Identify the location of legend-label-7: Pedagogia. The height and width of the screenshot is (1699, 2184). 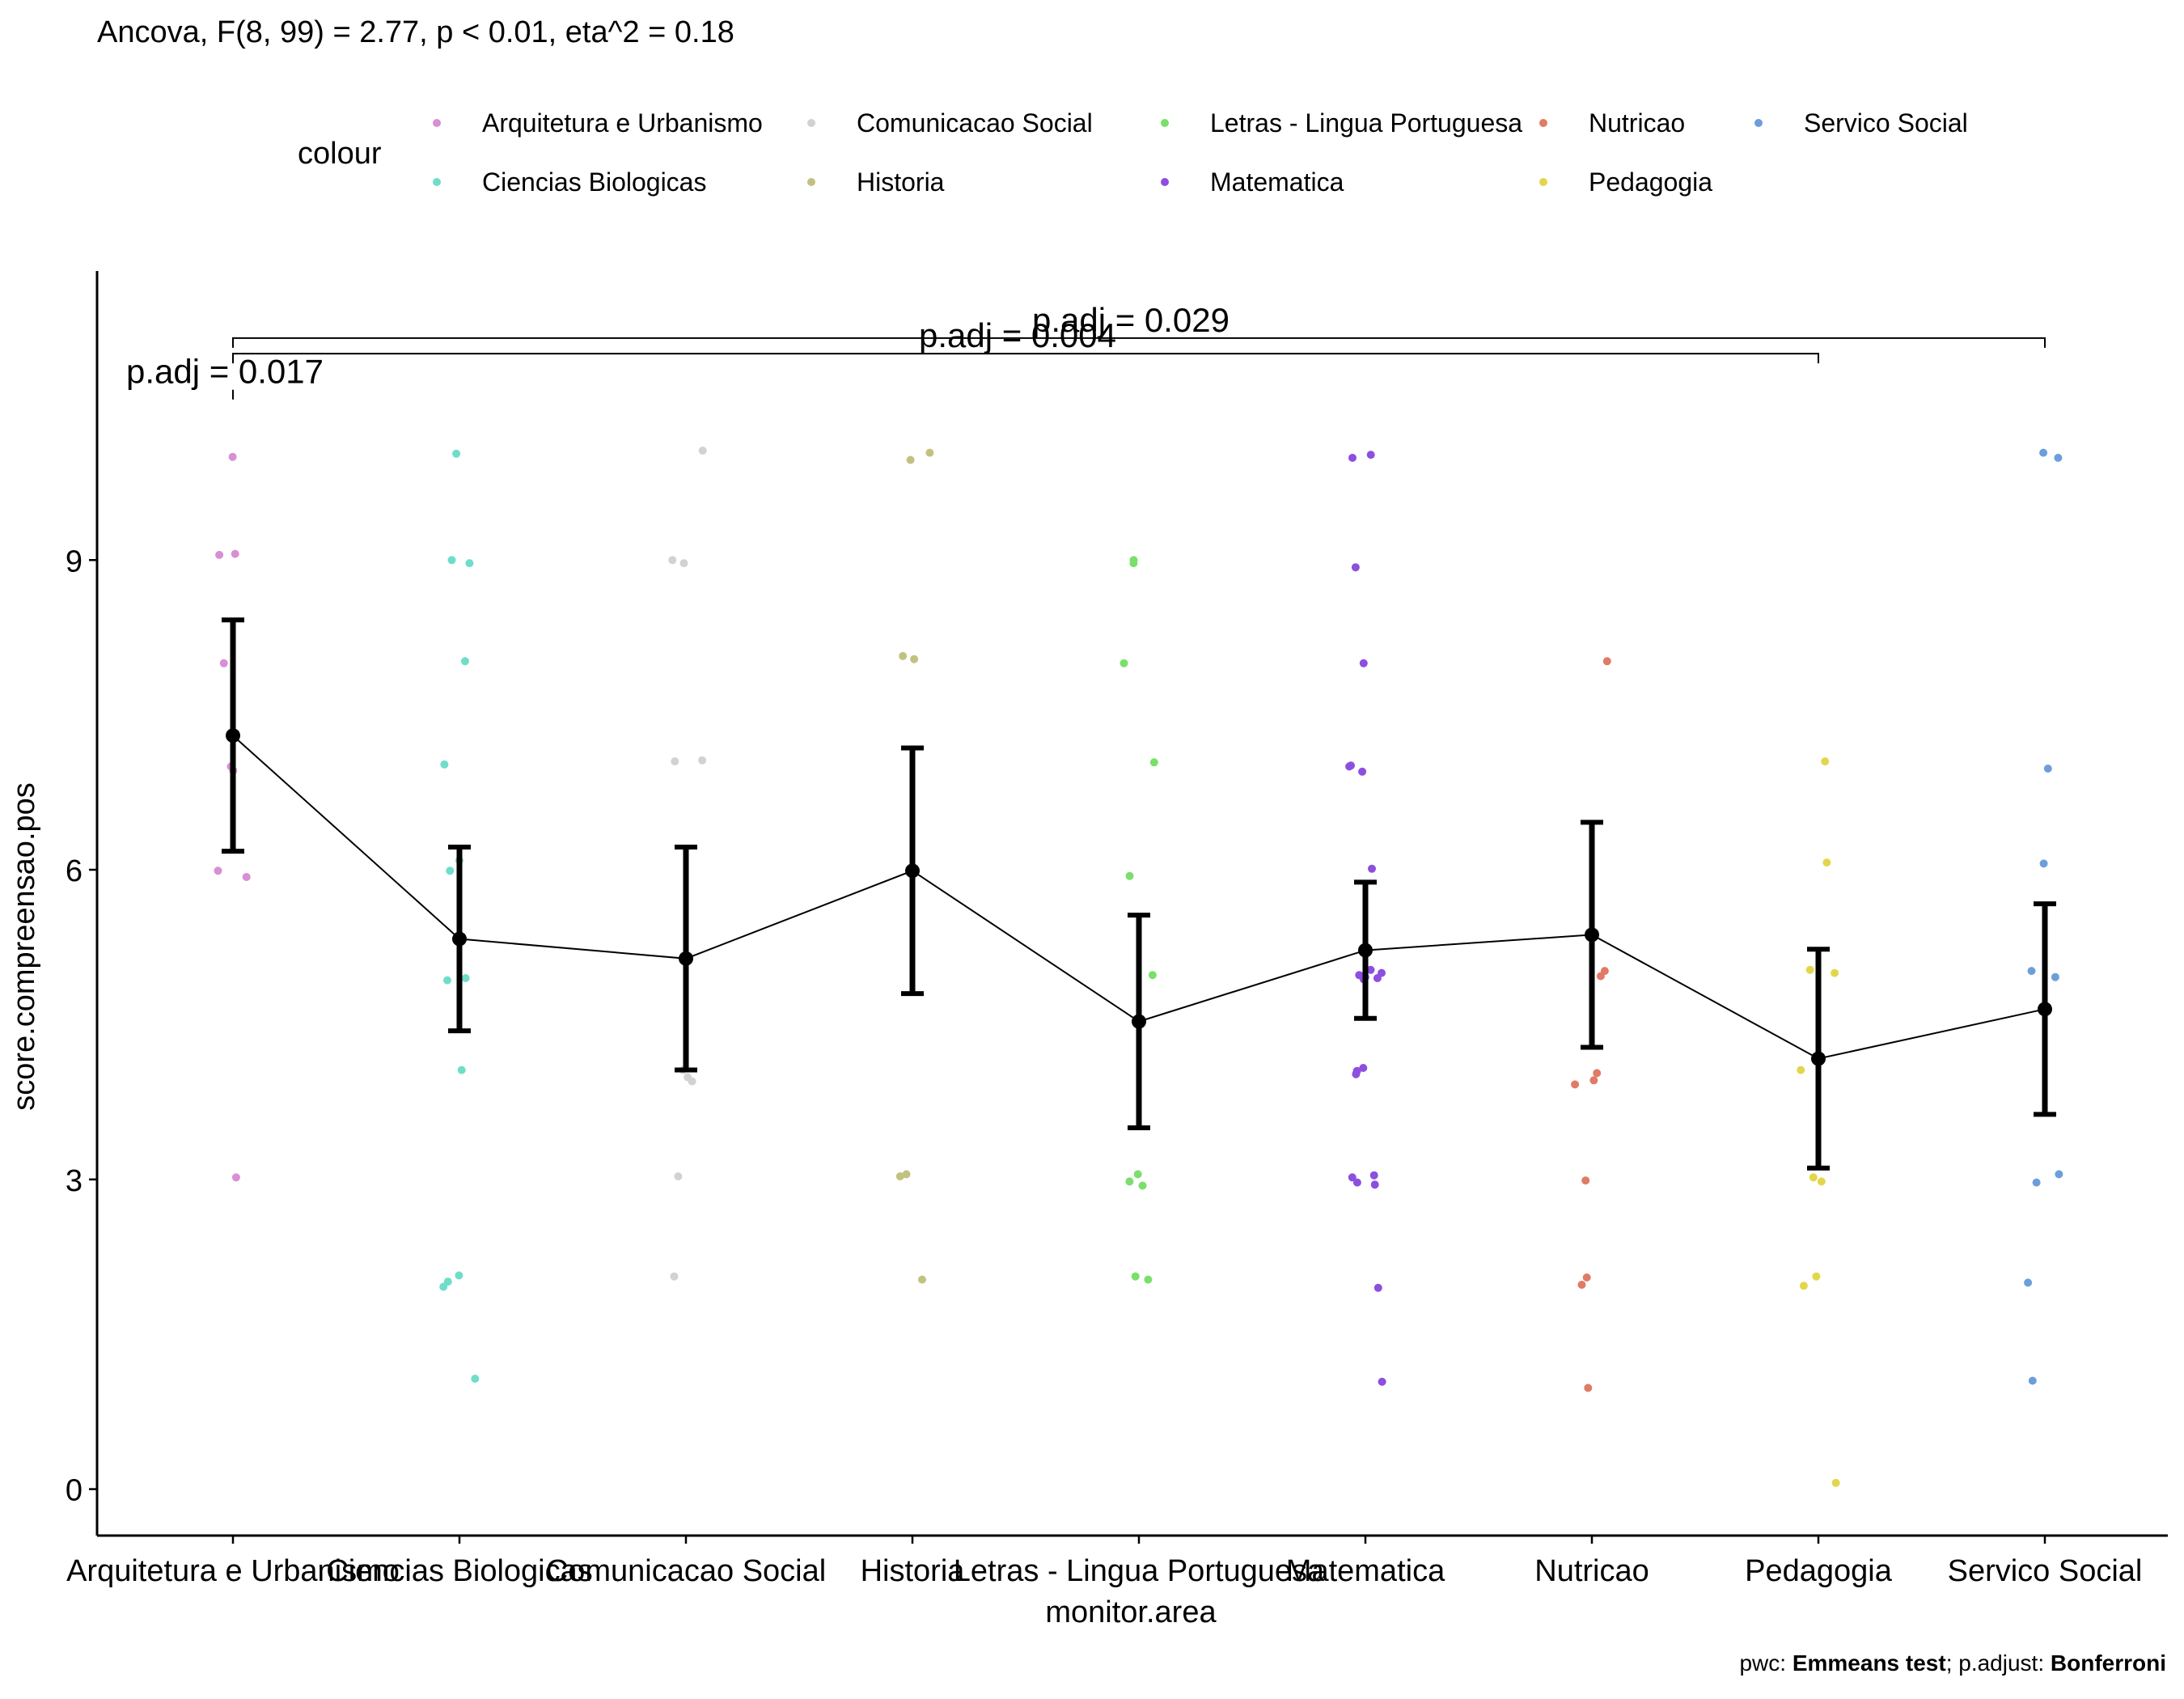
(1650, 182).